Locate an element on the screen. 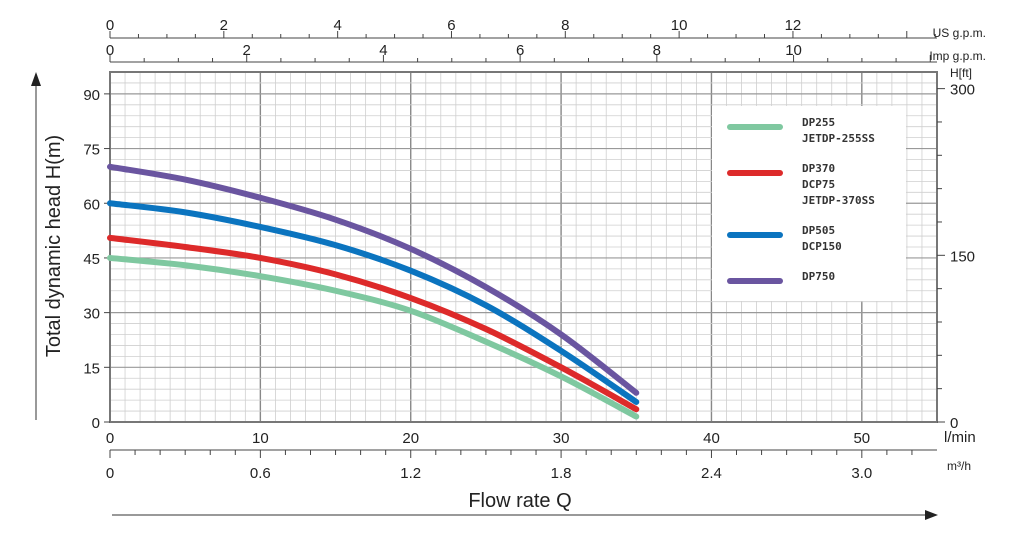 The image size is (1013, 536). us-gpm-tick-label: 0 is located at coordinates (110, 25).